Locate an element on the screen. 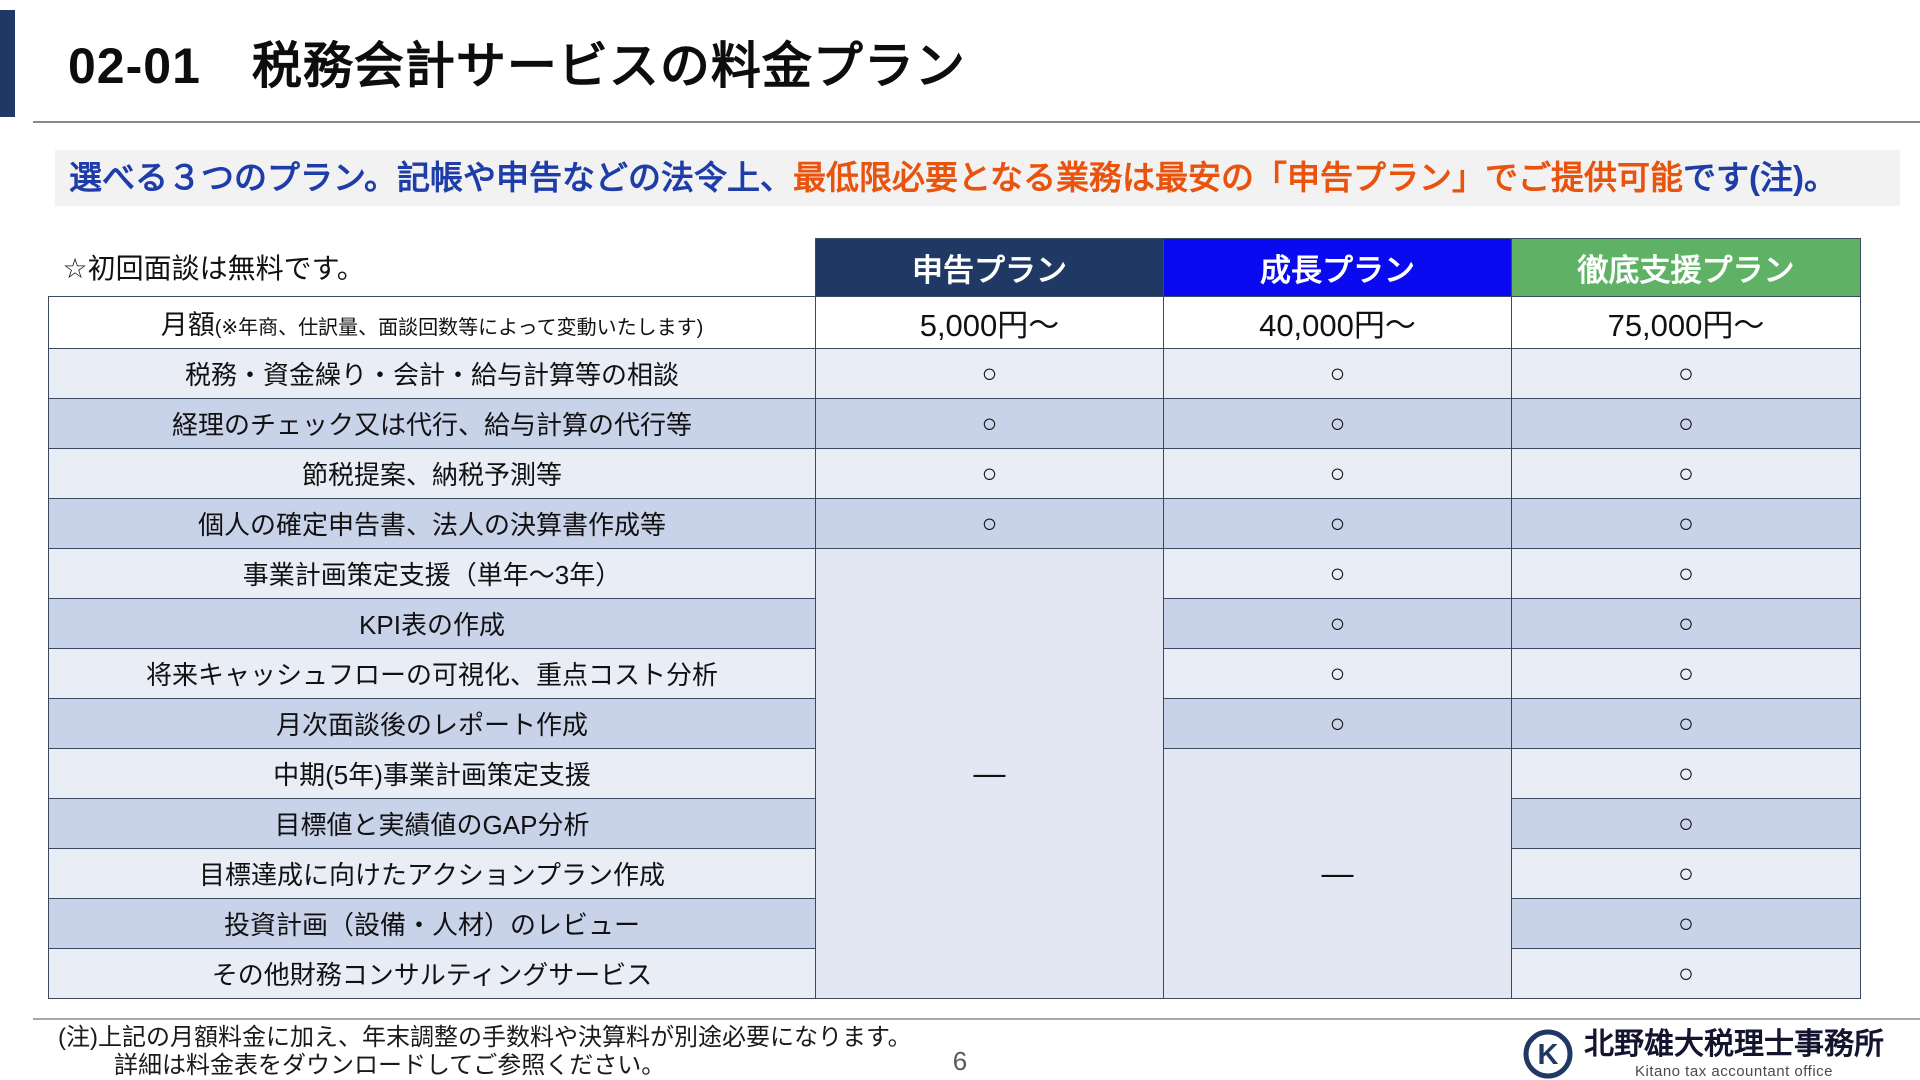 The height and width of the screenshot is (1080, 1920). k-circle-logo-icon: K is located at coordinates (1548, 1054).